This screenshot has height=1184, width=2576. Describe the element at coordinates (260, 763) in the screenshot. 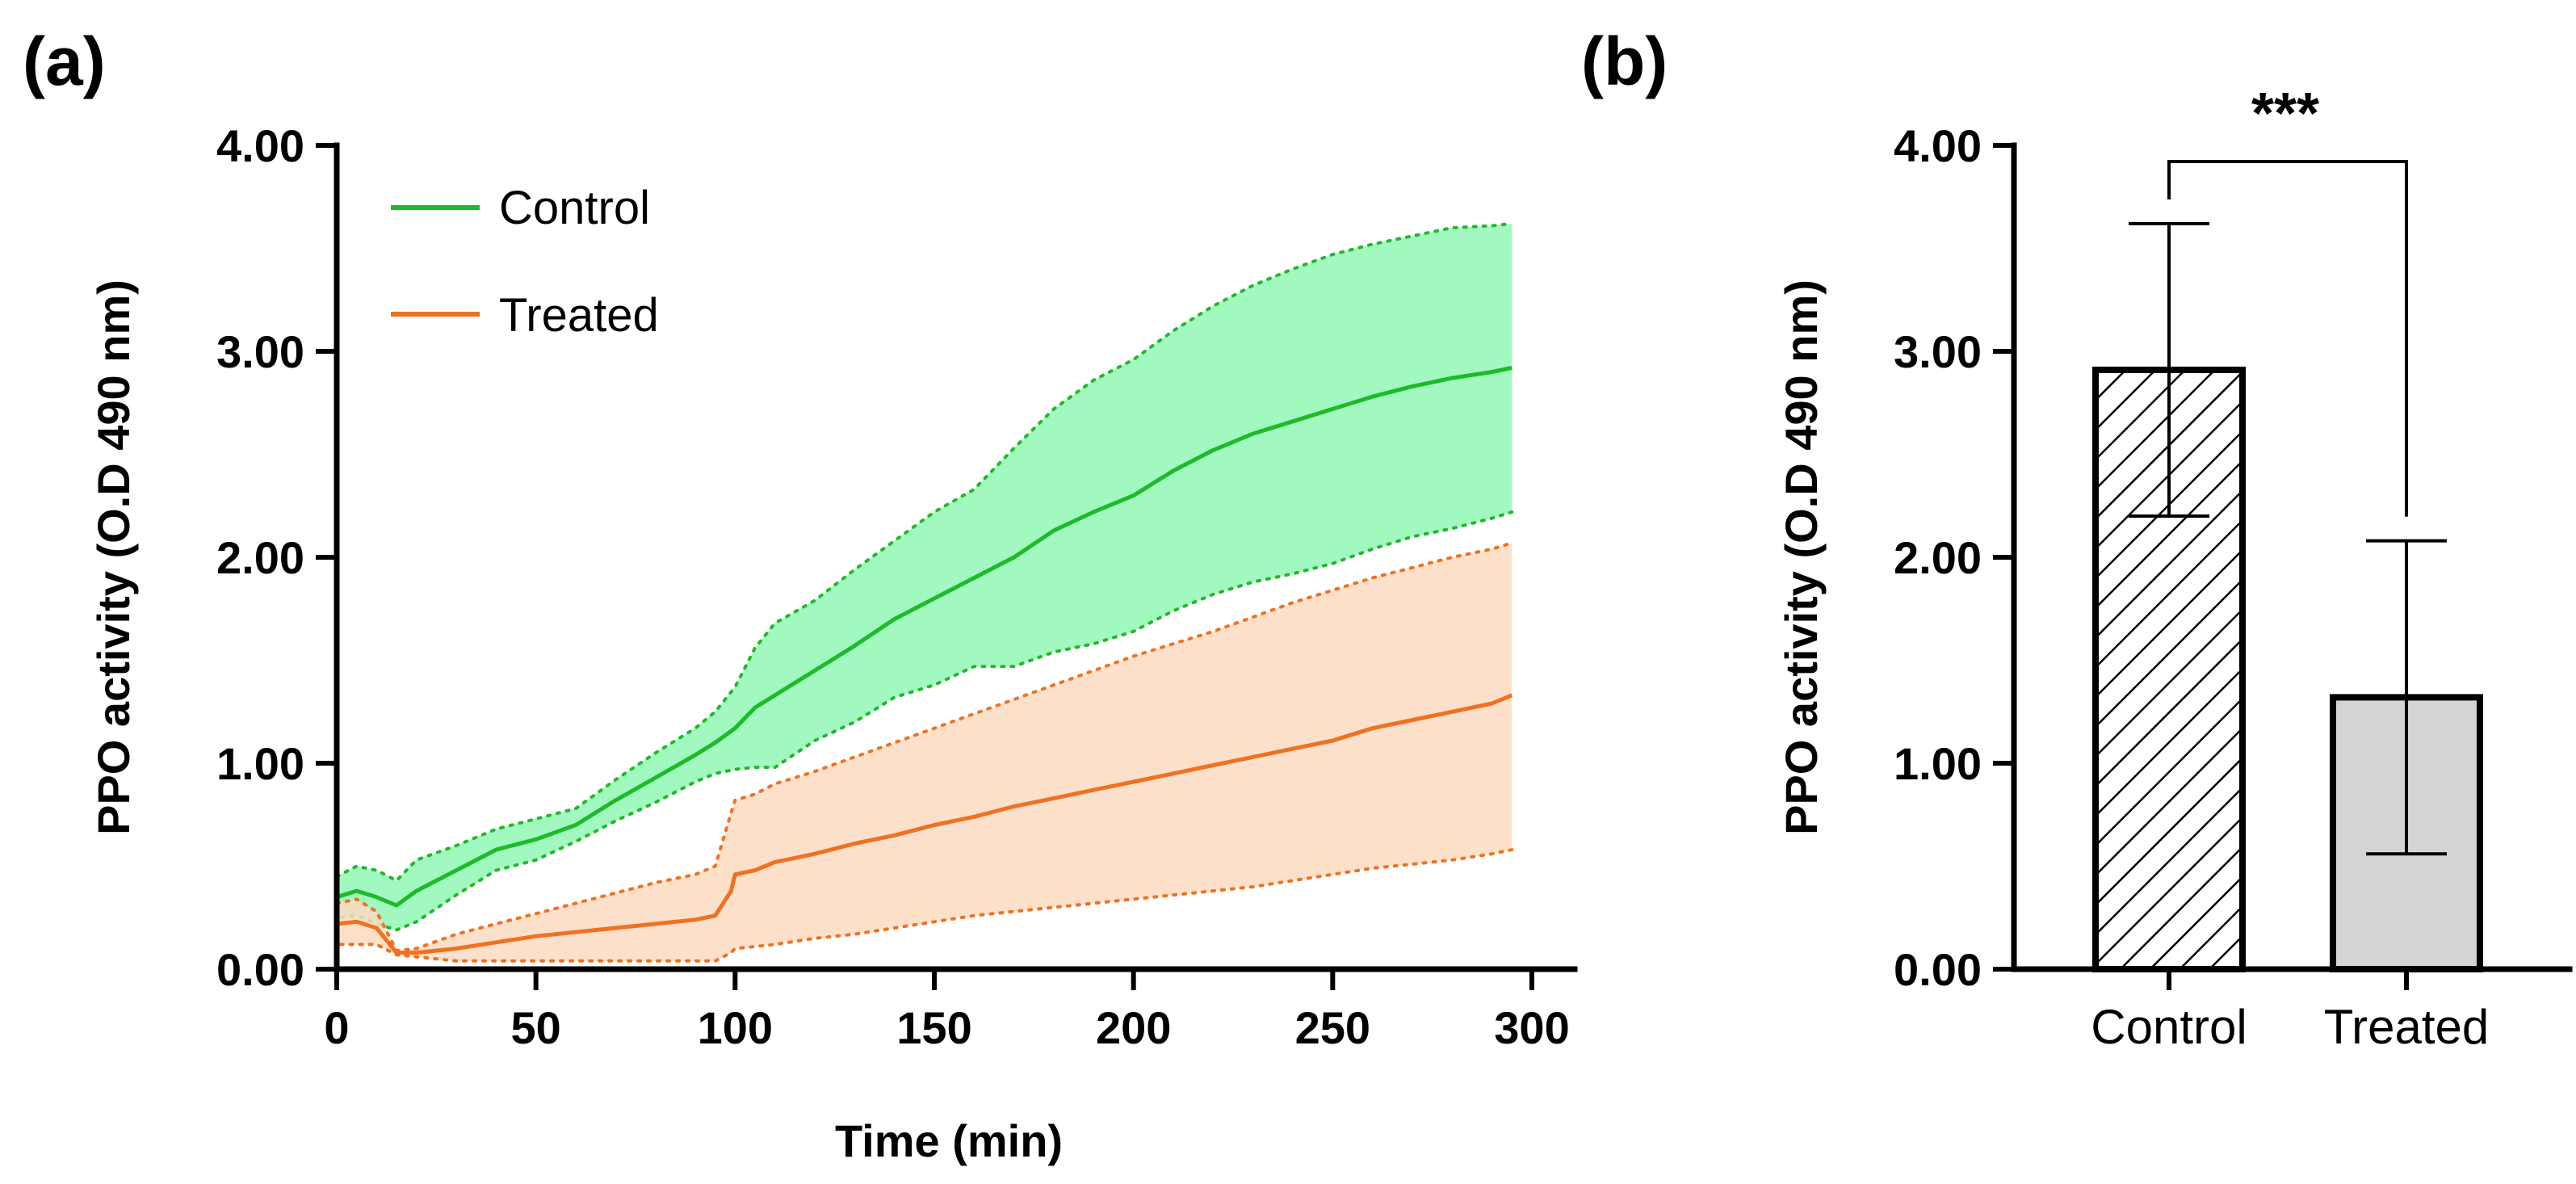

I see `y-tick-label: 1.00` at that location.